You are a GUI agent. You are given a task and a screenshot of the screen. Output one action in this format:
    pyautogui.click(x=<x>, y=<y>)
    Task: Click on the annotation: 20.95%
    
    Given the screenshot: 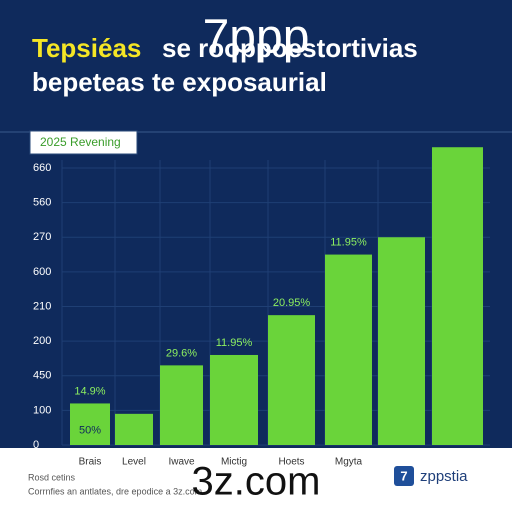 What is the action you would take?
    pyautogui.click(x=292, y=303)
    